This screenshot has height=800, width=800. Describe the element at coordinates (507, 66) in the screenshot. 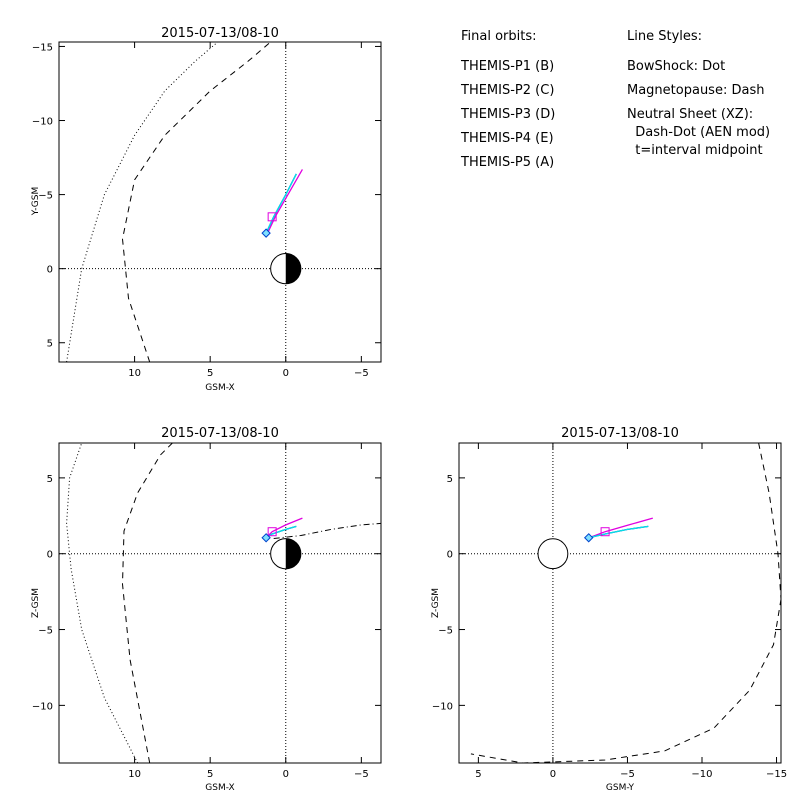

I see `legend-orbit-p1: THEMIS-P1 (B)` at that location.